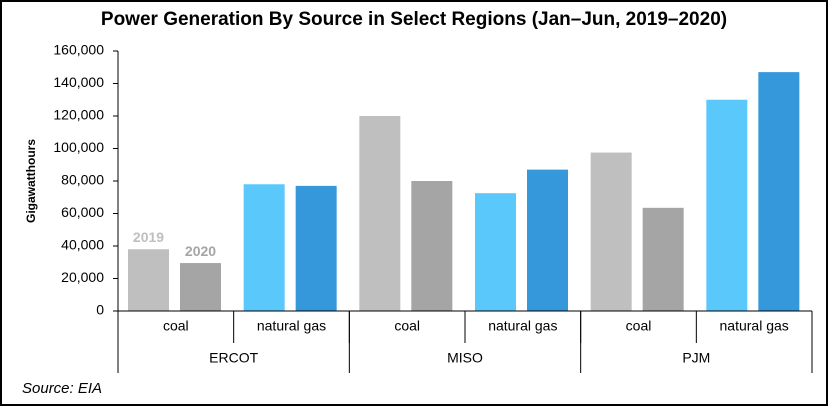  Describe the element at coordinates (148, 237) in the screenshot. I see `series-label: 2019` at that location.